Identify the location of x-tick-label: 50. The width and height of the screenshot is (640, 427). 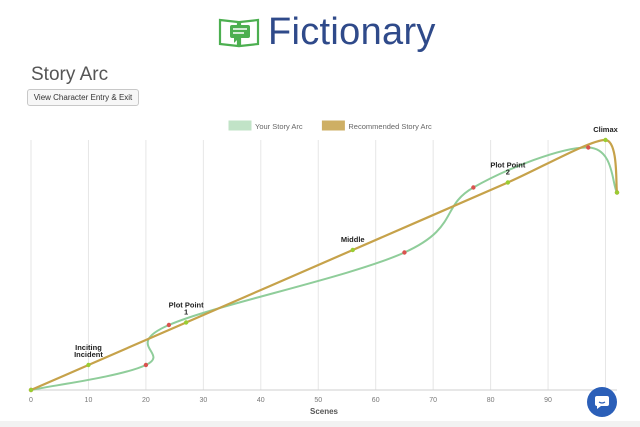
(318, 400).